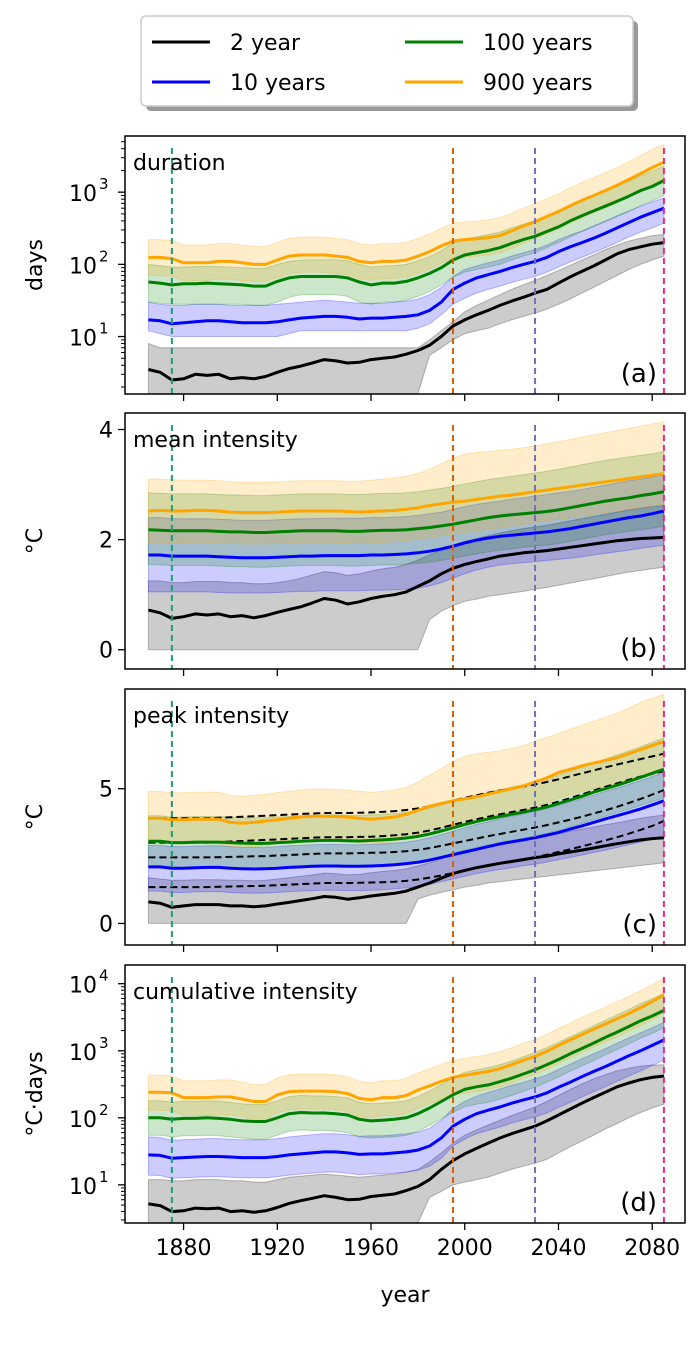  What do you see at coordinates (639, 374) in the screenshot?
I see `panel-label: (a)` at bounding box center [639, 374].